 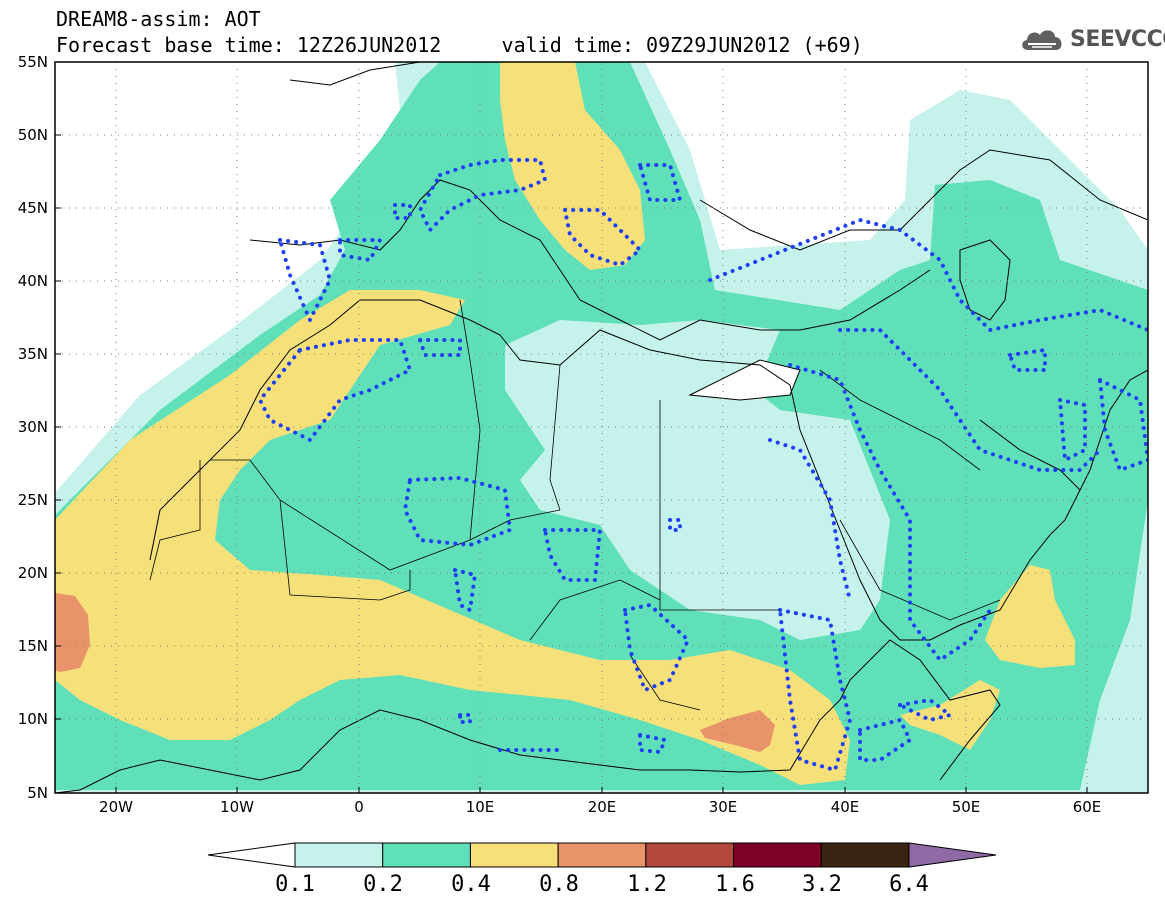 What do you see at coordinates (723, 807) in the screenshot?
I see `lon-label: 30E` at bounding box center [723, 807].